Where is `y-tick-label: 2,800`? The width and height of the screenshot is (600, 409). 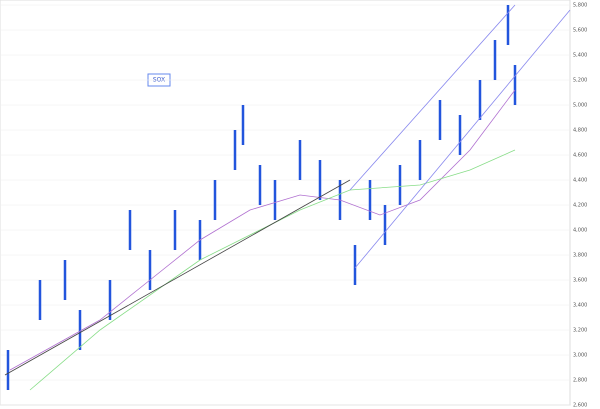 y-tick-label: 2,800 is located at coordinates (580, 381).